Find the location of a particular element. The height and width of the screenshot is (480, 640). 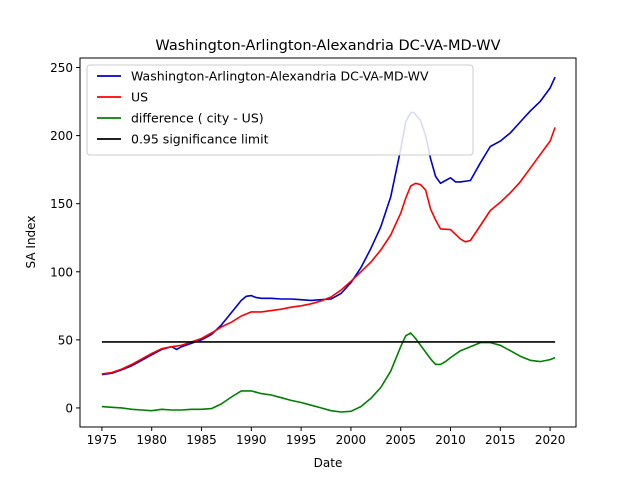

y-tick-label: 150 is located at coordinates (61, 204).